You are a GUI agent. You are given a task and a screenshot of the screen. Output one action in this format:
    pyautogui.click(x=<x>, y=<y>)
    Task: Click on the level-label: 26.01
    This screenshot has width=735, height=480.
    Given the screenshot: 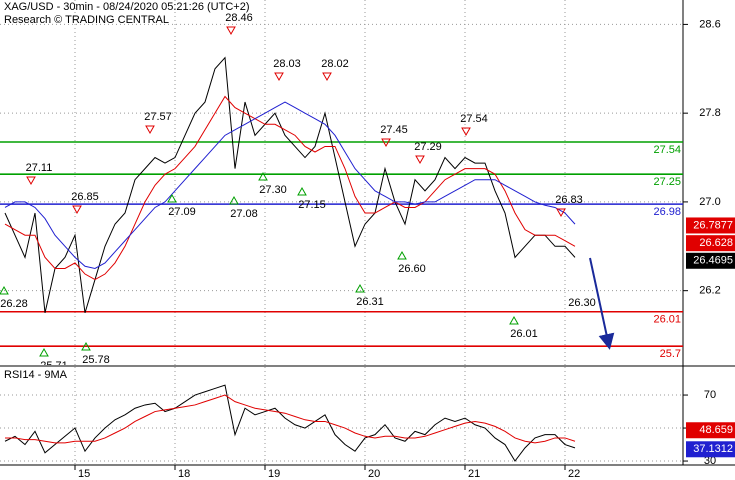 What is the action you would take?
    pyautogui.click(x=667, y=320)
    